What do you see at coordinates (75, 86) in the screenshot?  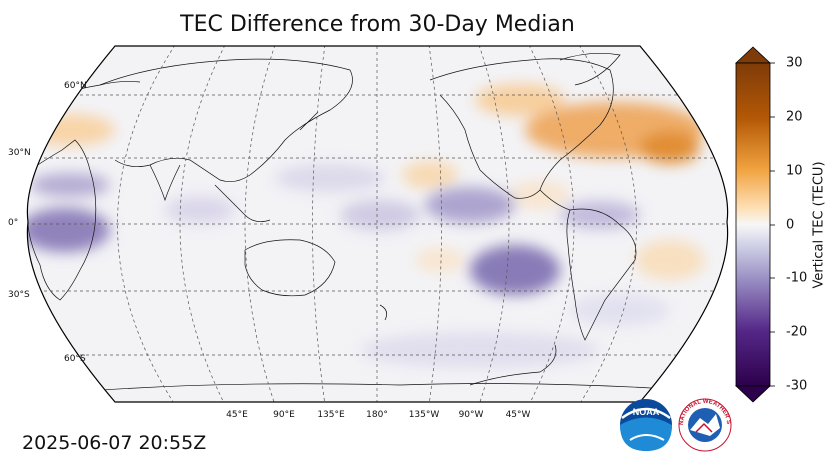 I see `lat-label-60n: 60°N` at bounding box center [75, 86].